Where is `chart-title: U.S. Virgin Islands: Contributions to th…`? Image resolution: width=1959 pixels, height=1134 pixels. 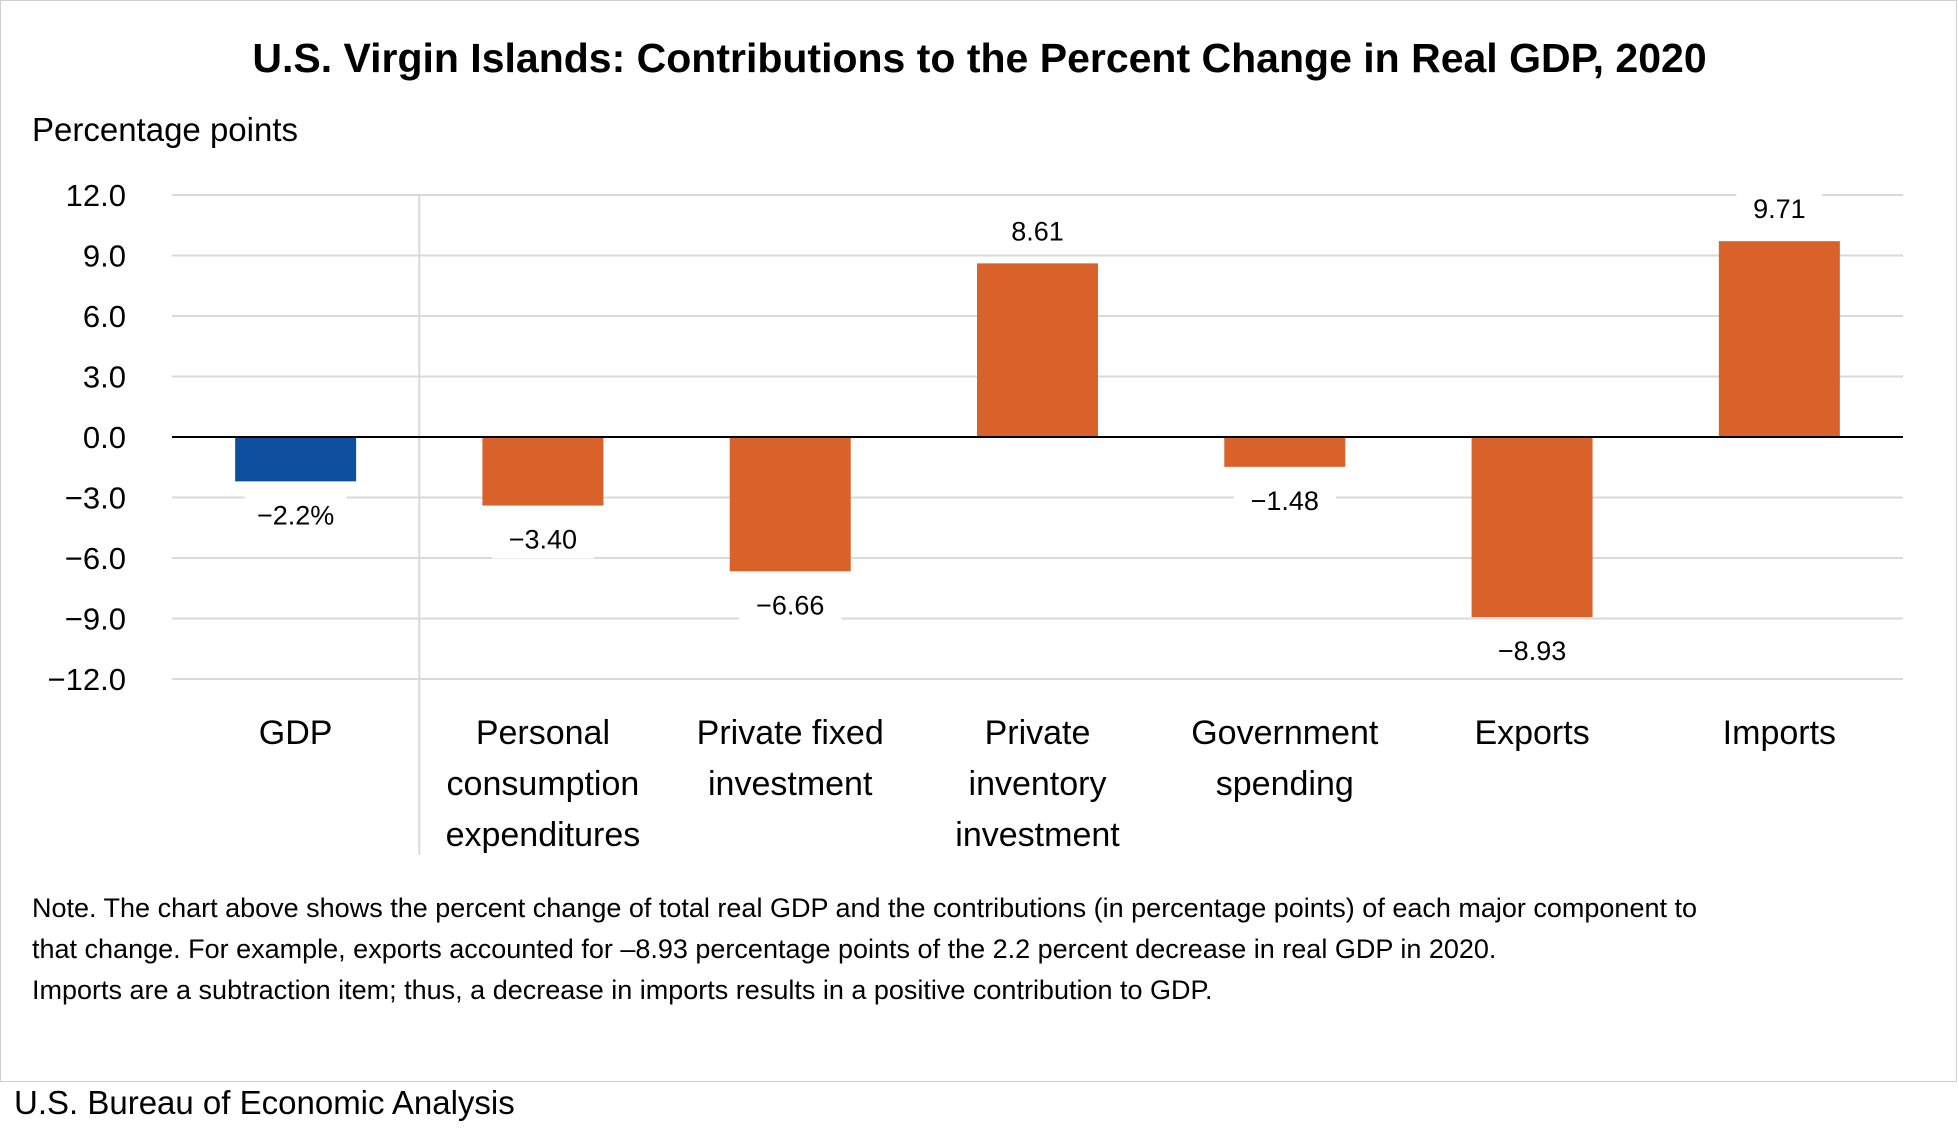 chart-title: U.S. Virgin Islands: Contributions to th… is located at coordinates (979, 58).